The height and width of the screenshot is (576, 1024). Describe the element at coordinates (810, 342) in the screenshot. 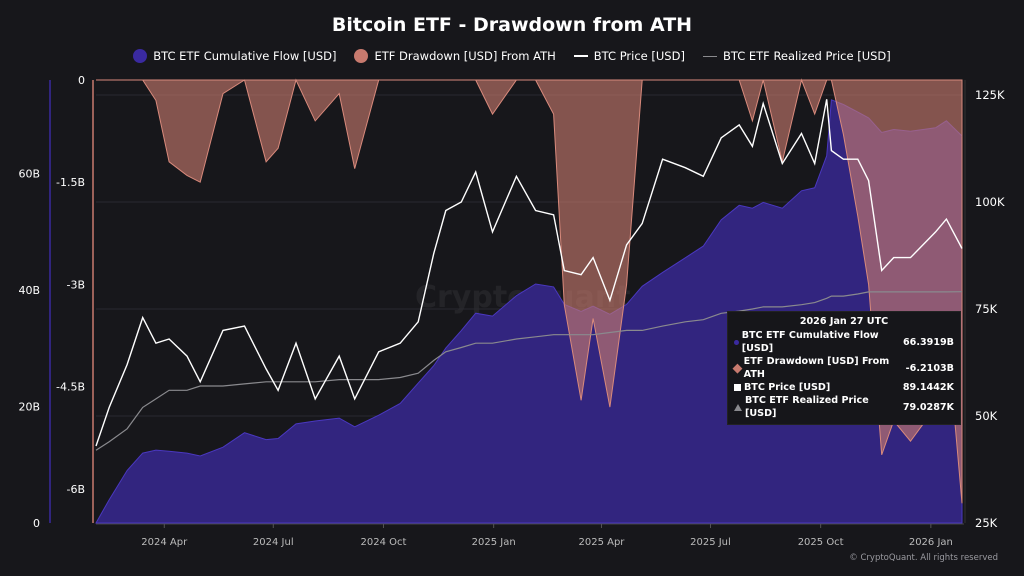

I see `tooltip-label: BTC ETF Cumulative Flow [USD]` at that location.